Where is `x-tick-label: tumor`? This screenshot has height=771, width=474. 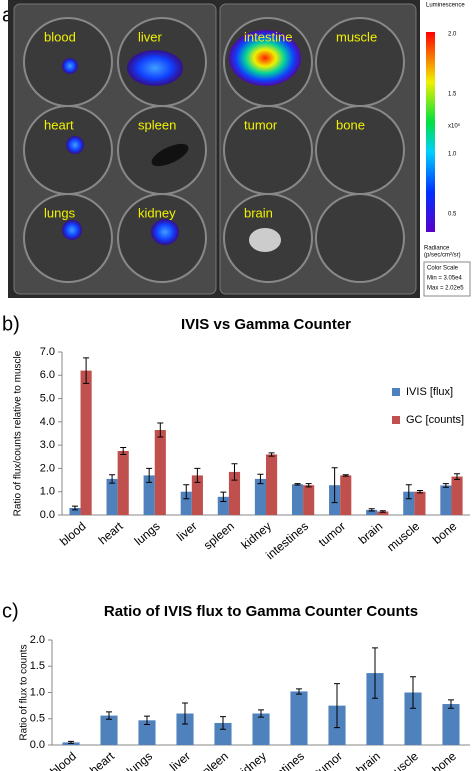 x-tick-label: tumor is located at coordinates (328, 760).